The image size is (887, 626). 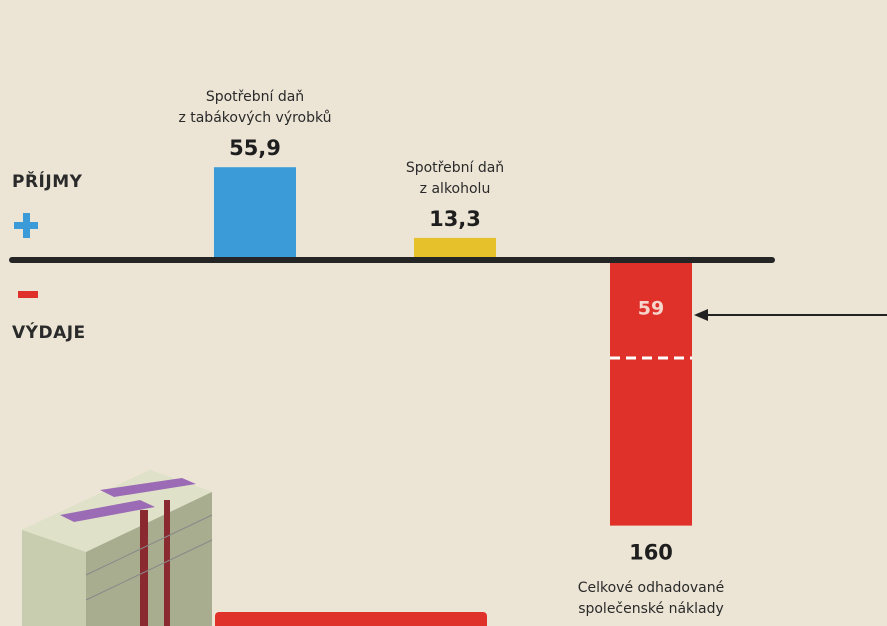 I want to click on category-label: Spotřební daň z tabákových výrobků, so click(x=255, y=108).